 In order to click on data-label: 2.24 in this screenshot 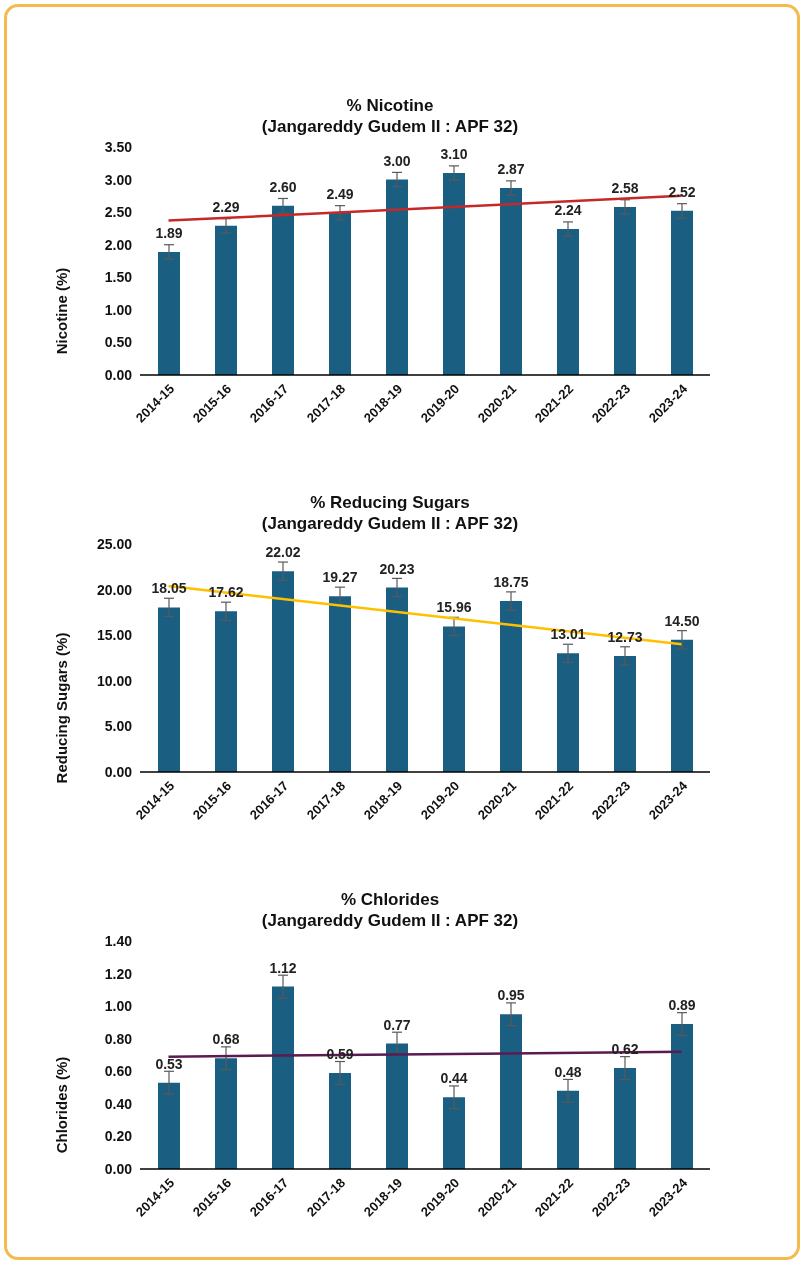, I will do `click(568, 210)`.